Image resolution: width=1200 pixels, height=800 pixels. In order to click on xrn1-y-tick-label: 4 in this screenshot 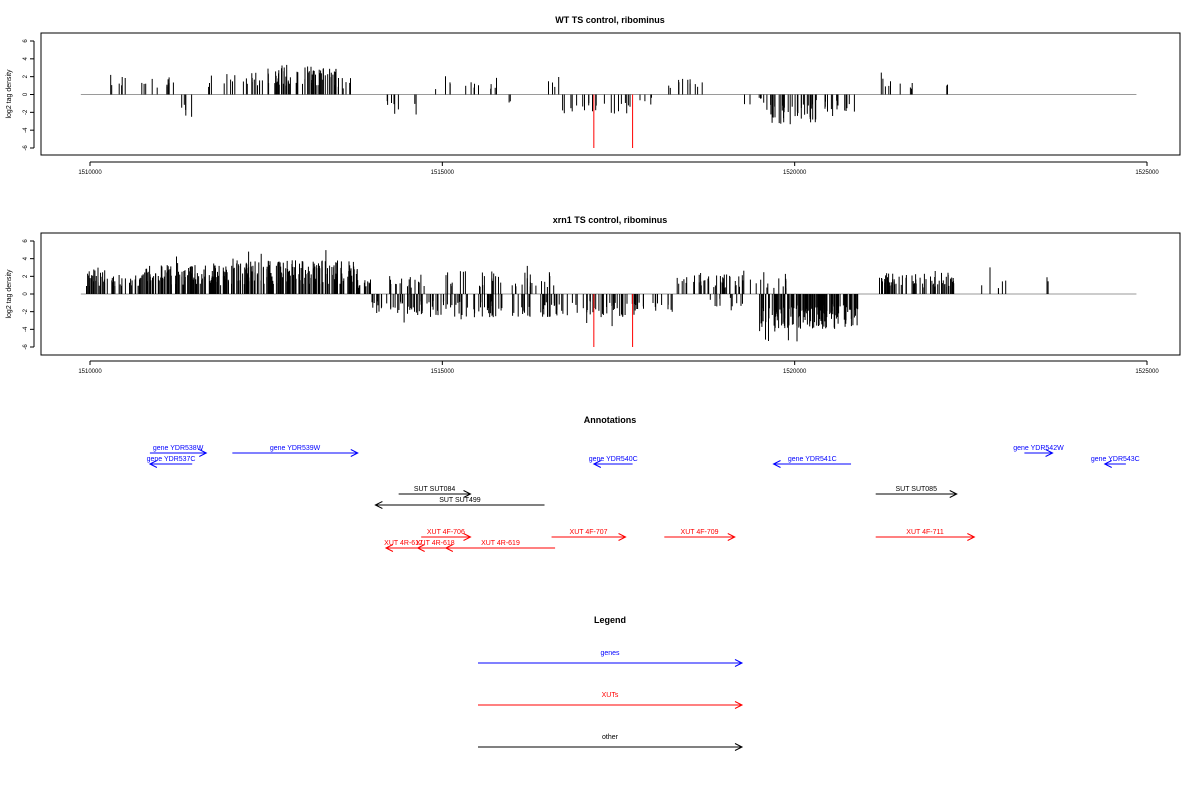, I will do `click(26, 258)`.